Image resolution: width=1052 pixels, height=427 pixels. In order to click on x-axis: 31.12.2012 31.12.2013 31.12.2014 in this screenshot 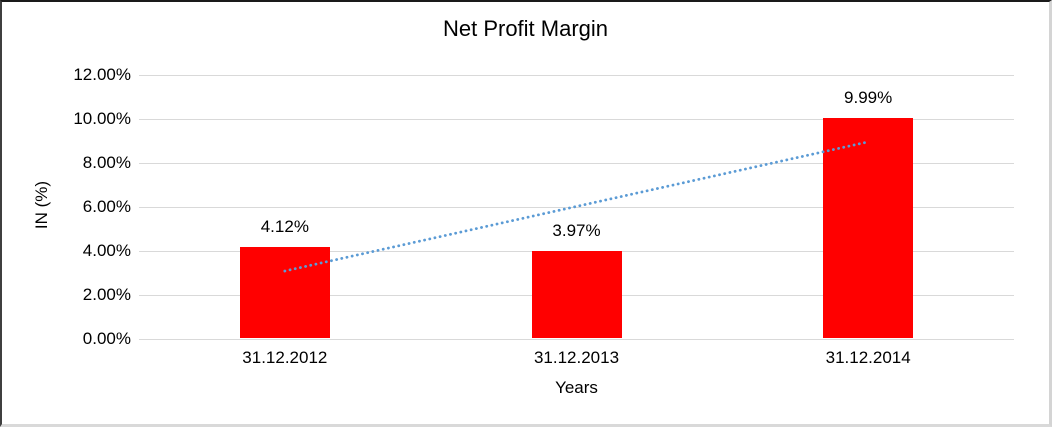, I will do `click(576, 359)`.